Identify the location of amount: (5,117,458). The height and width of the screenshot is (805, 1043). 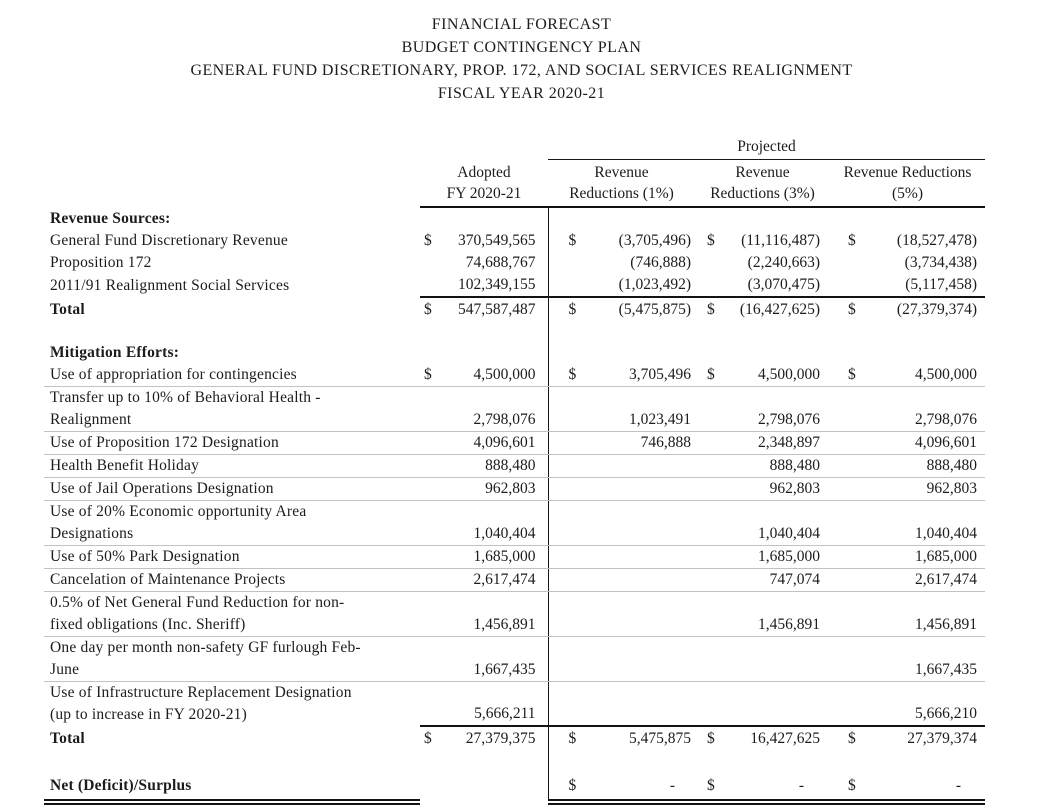
(907, 285).